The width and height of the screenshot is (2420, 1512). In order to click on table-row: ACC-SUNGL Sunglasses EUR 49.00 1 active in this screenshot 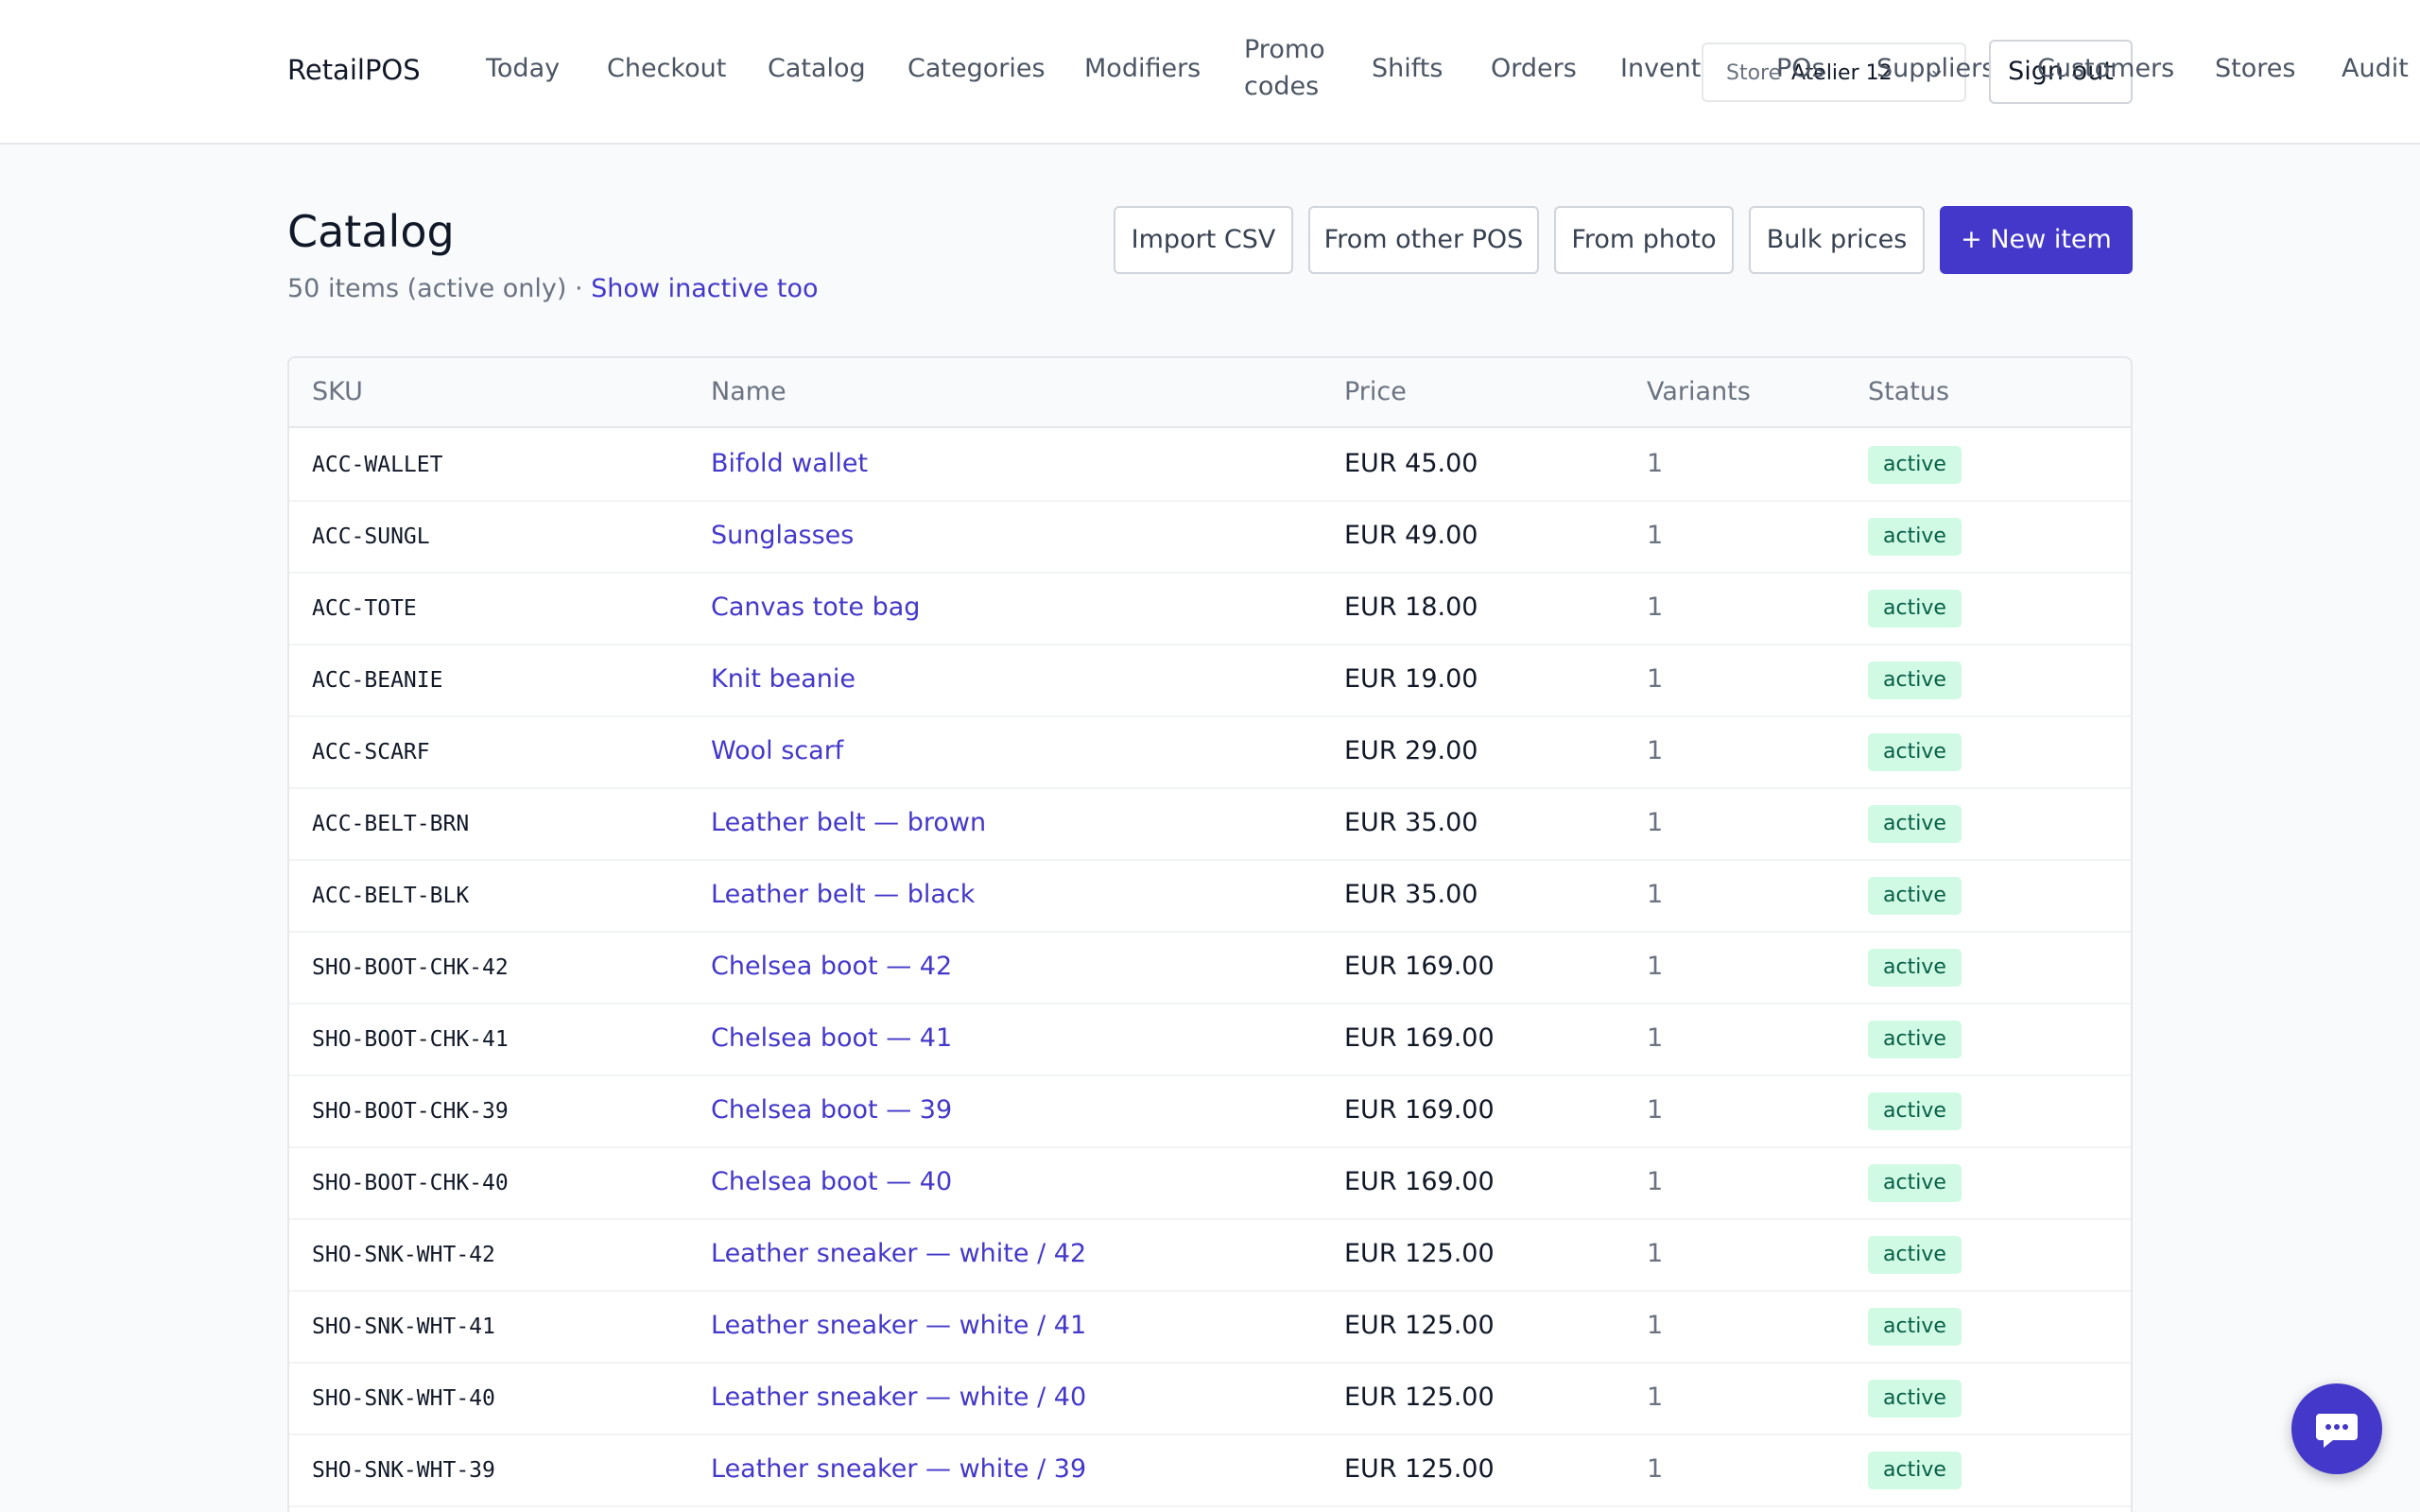, I will do `click(1210, 538)`.